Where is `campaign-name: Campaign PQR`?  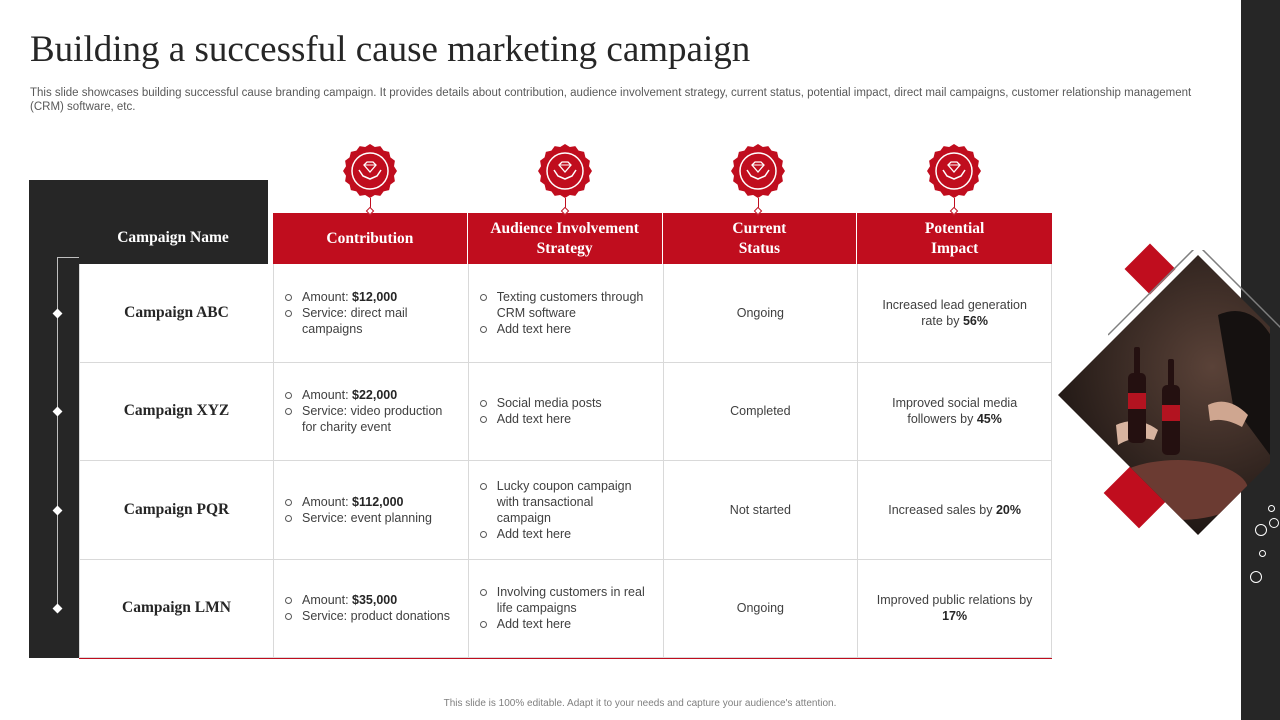 campaign-name: Campaign PQR is located at coordinates (176, 510).